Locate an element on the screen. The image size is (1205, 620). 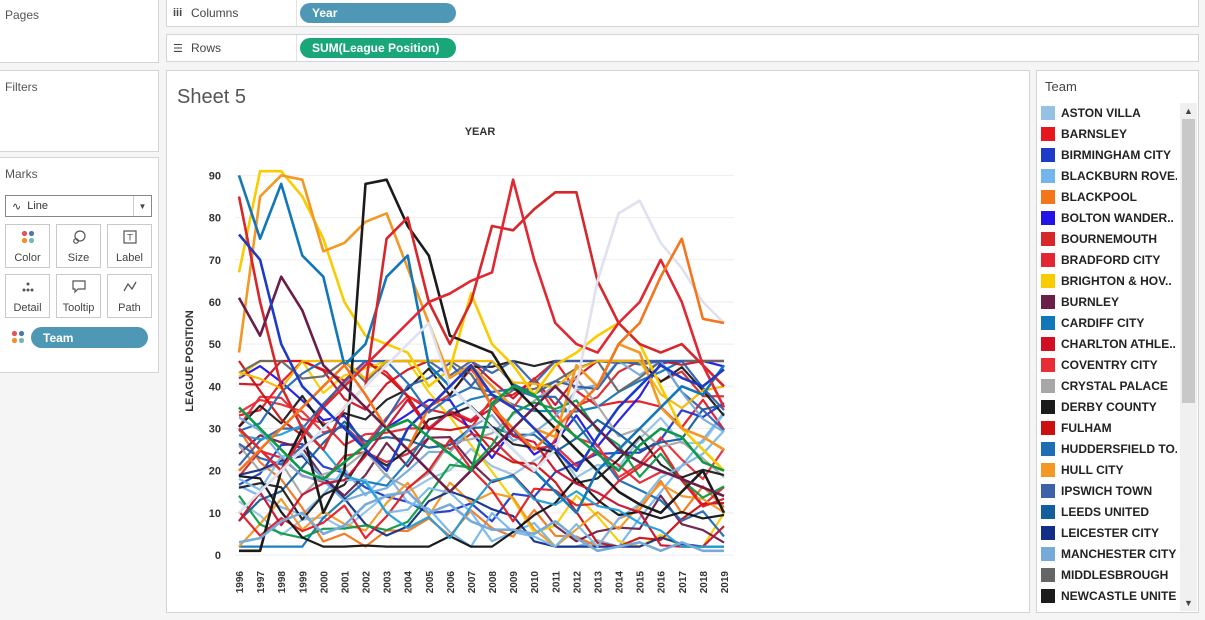
x-tick-label: 2008 is located at coordinates (493, 582).